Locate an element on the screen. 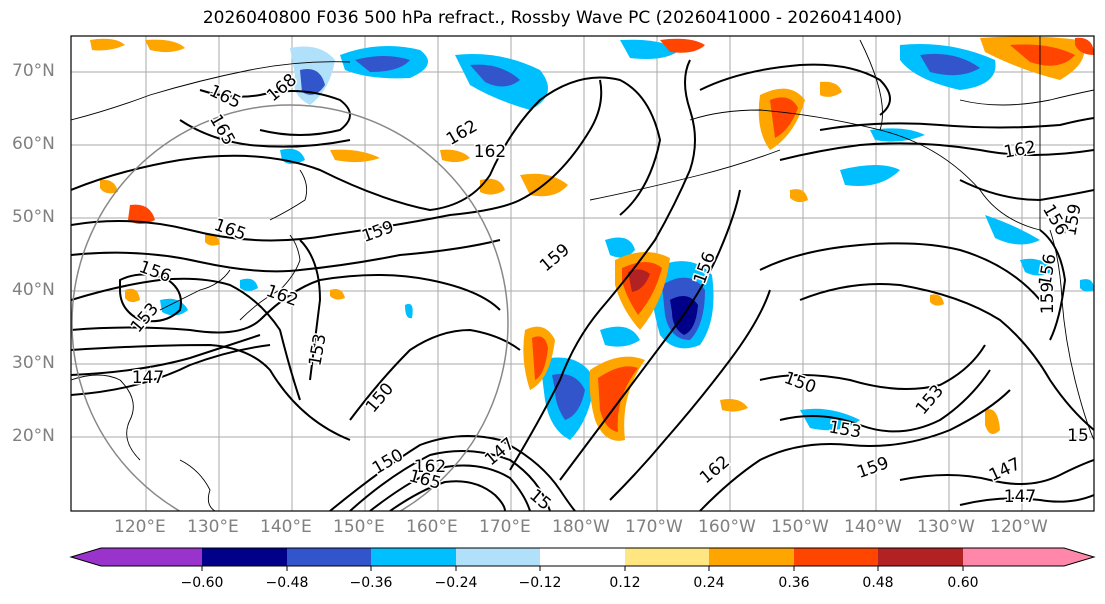 This screenshot has width=1105, height=604. longitude-label: 170°E is located at coordinates (505, 527).